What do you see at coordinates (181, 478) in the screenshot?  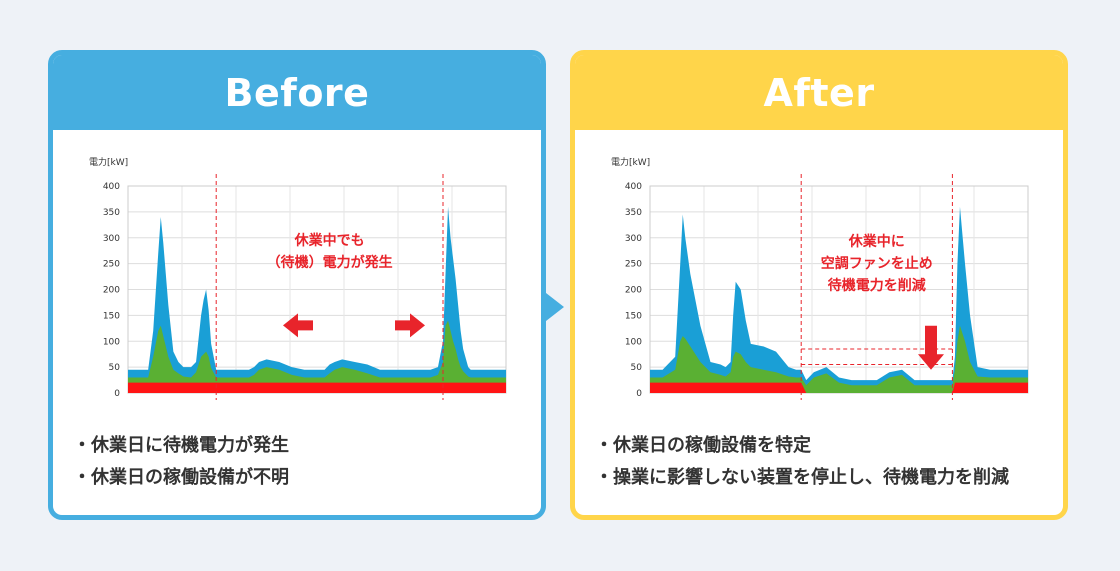 I see `bullet-item: 休業日の稼働設備が不明` at bounding box center [181, 478].